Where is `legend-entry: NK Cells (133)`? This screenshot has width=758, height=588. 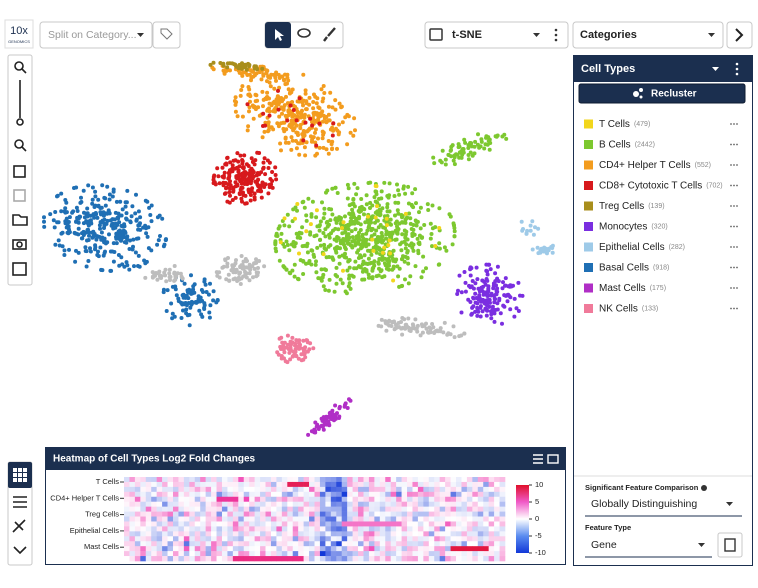 legend-entry: NK Cells (133) is located at coordinates (628, 308).